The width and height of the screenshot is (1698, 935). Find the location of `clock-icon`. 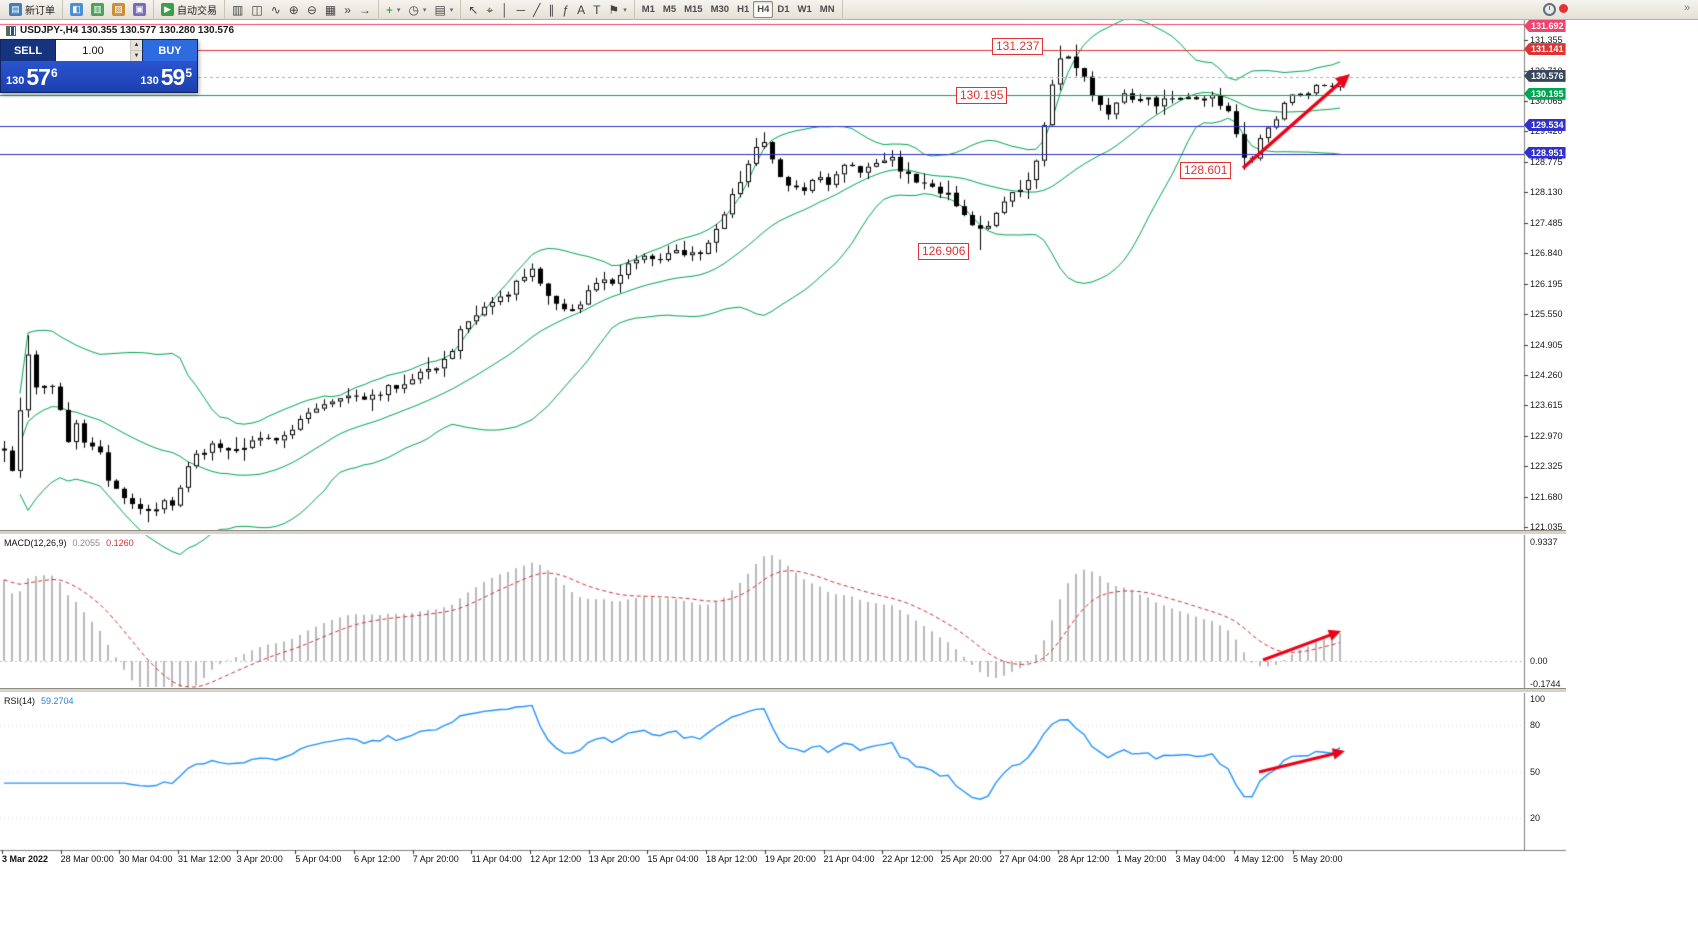

clock-icon is located at coordinates (1549, 9).